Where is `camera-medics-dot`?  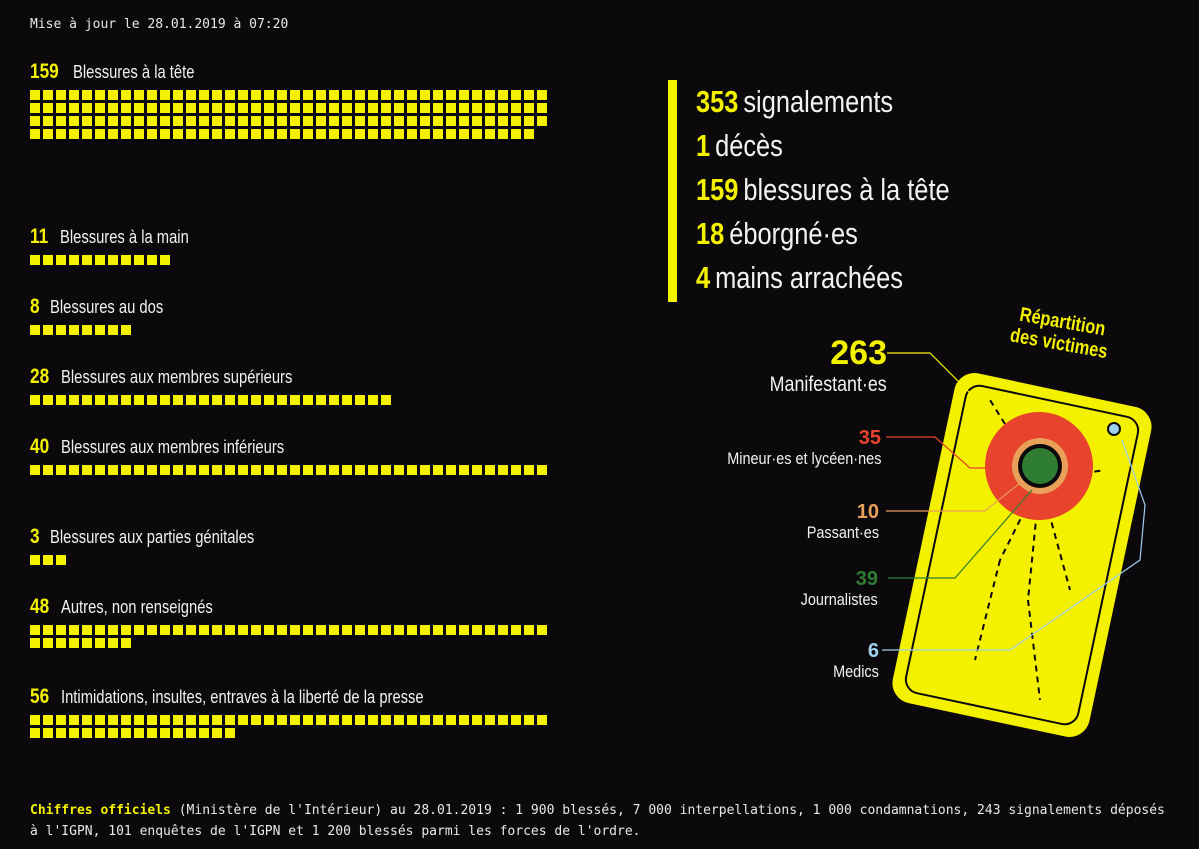 camera-medics-dot is located at coordinates (1114, 429).